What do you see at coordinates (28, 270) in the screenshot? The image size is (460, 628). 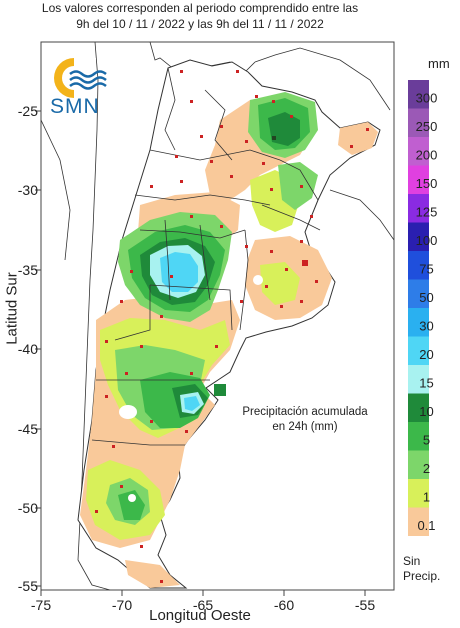 I see `ytick-label: -35` at bounding box center [28, 270].